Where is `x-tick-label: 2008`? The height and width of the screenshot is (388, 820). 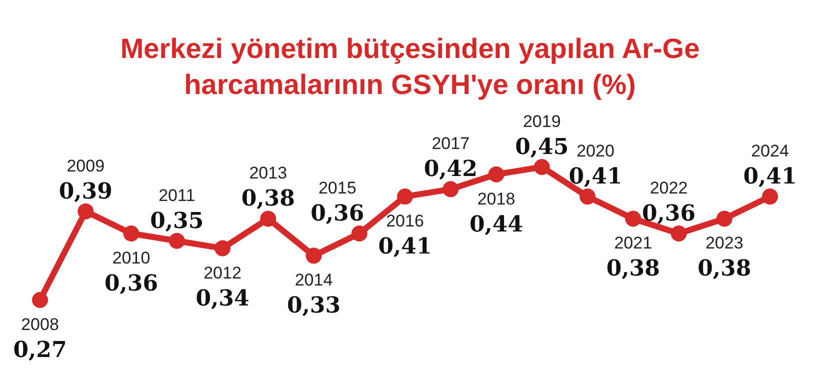
x-tick-label: 2008 is located at coordinates (40, 324).